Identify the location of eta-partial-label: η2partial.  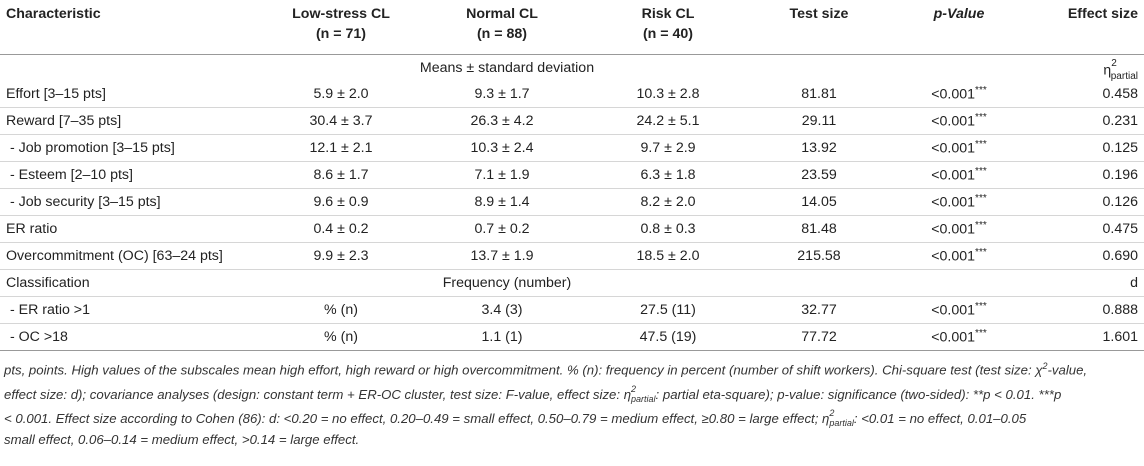
(1120, 70).